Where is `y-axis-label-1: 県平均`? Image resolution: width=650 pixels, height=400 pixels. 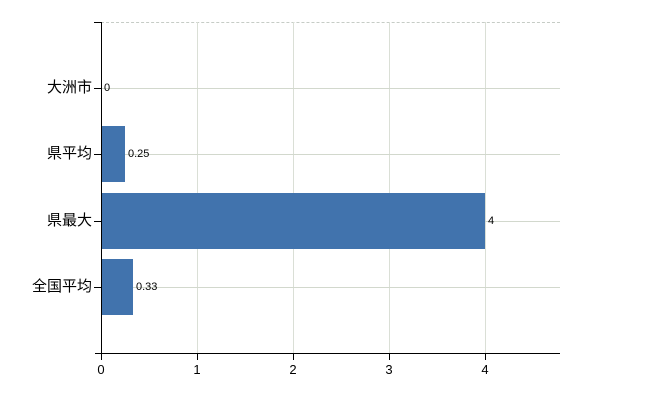 y-axis-label-1: 県平均 is located at coordinates (69, 153).